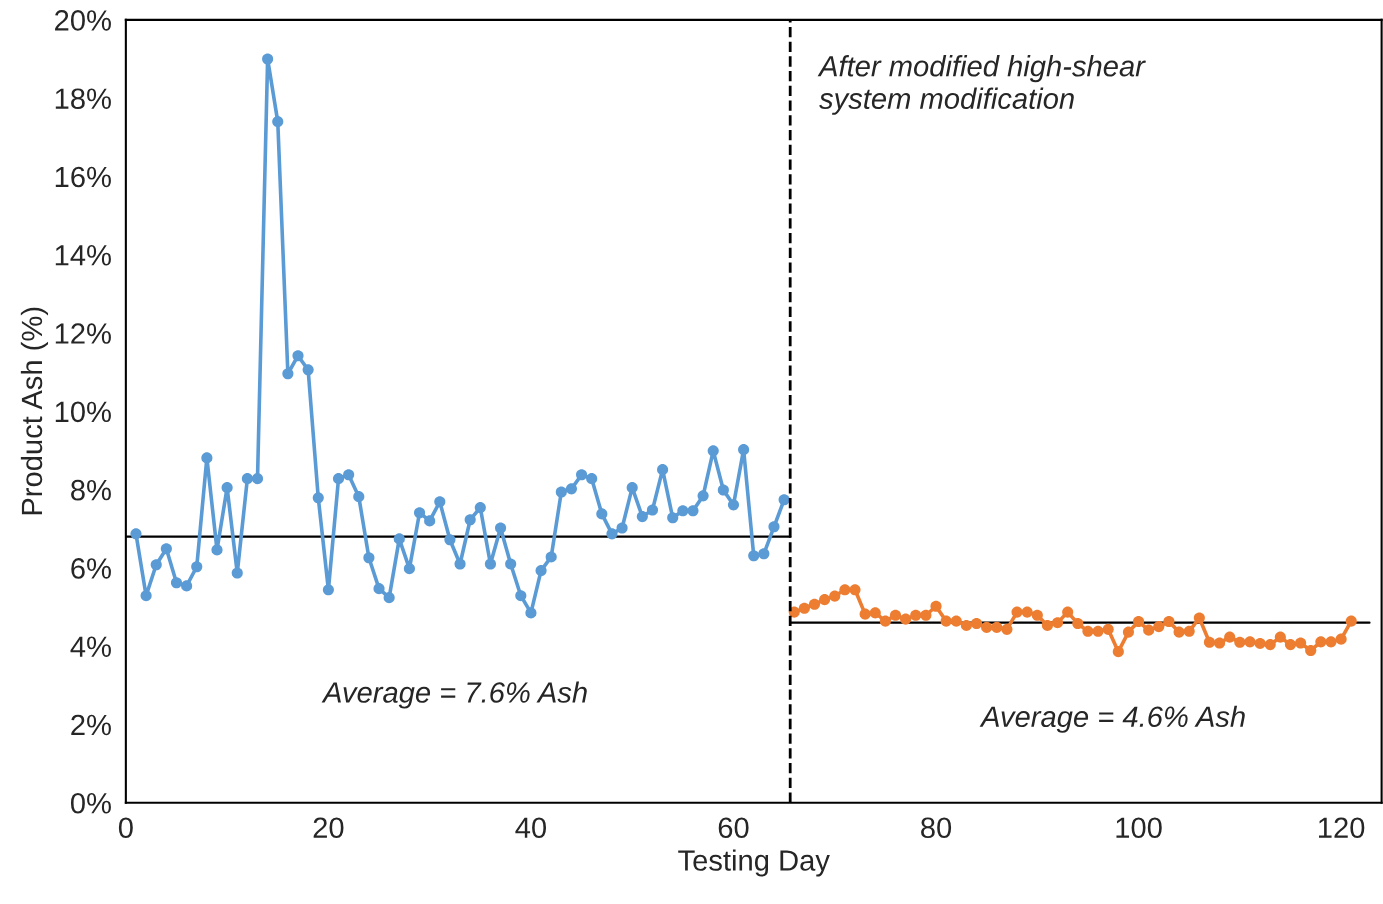  Describe the element at coordinates (91, 725) in the screenshot. I see `y-tick-label: 2%` at that location.